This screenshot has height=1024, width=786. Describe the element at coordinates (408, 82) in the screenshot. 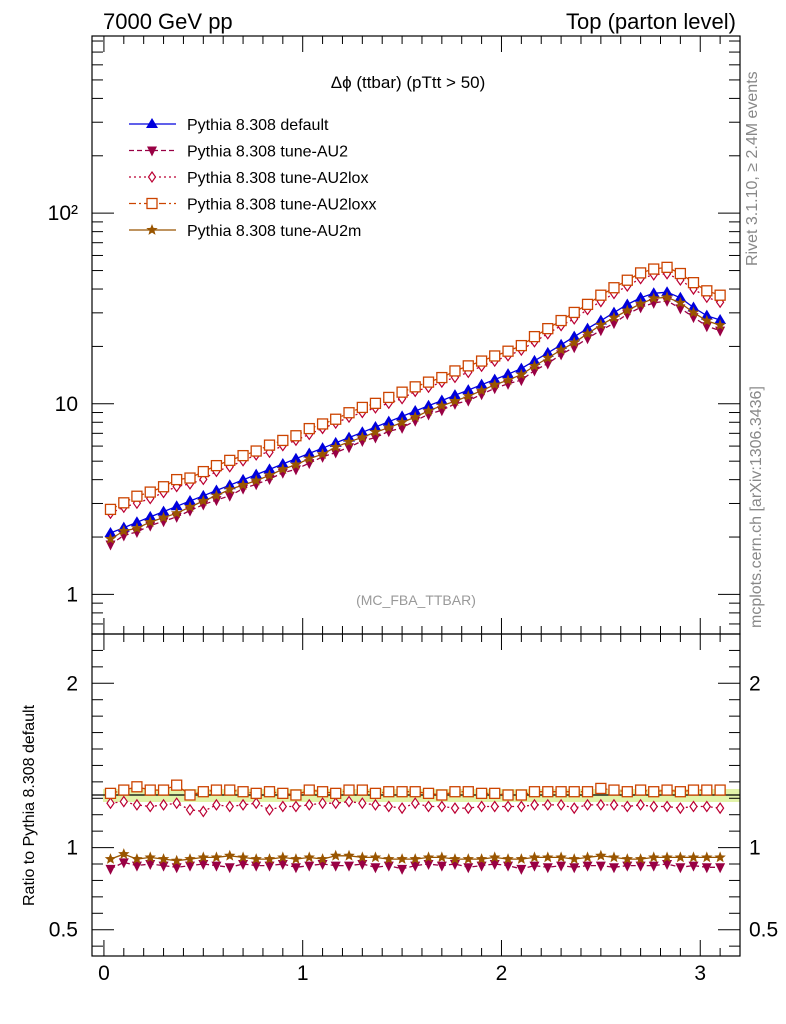

I see `chart-title: Δϕ (ttbar) (pTtt > 50)` at that location.